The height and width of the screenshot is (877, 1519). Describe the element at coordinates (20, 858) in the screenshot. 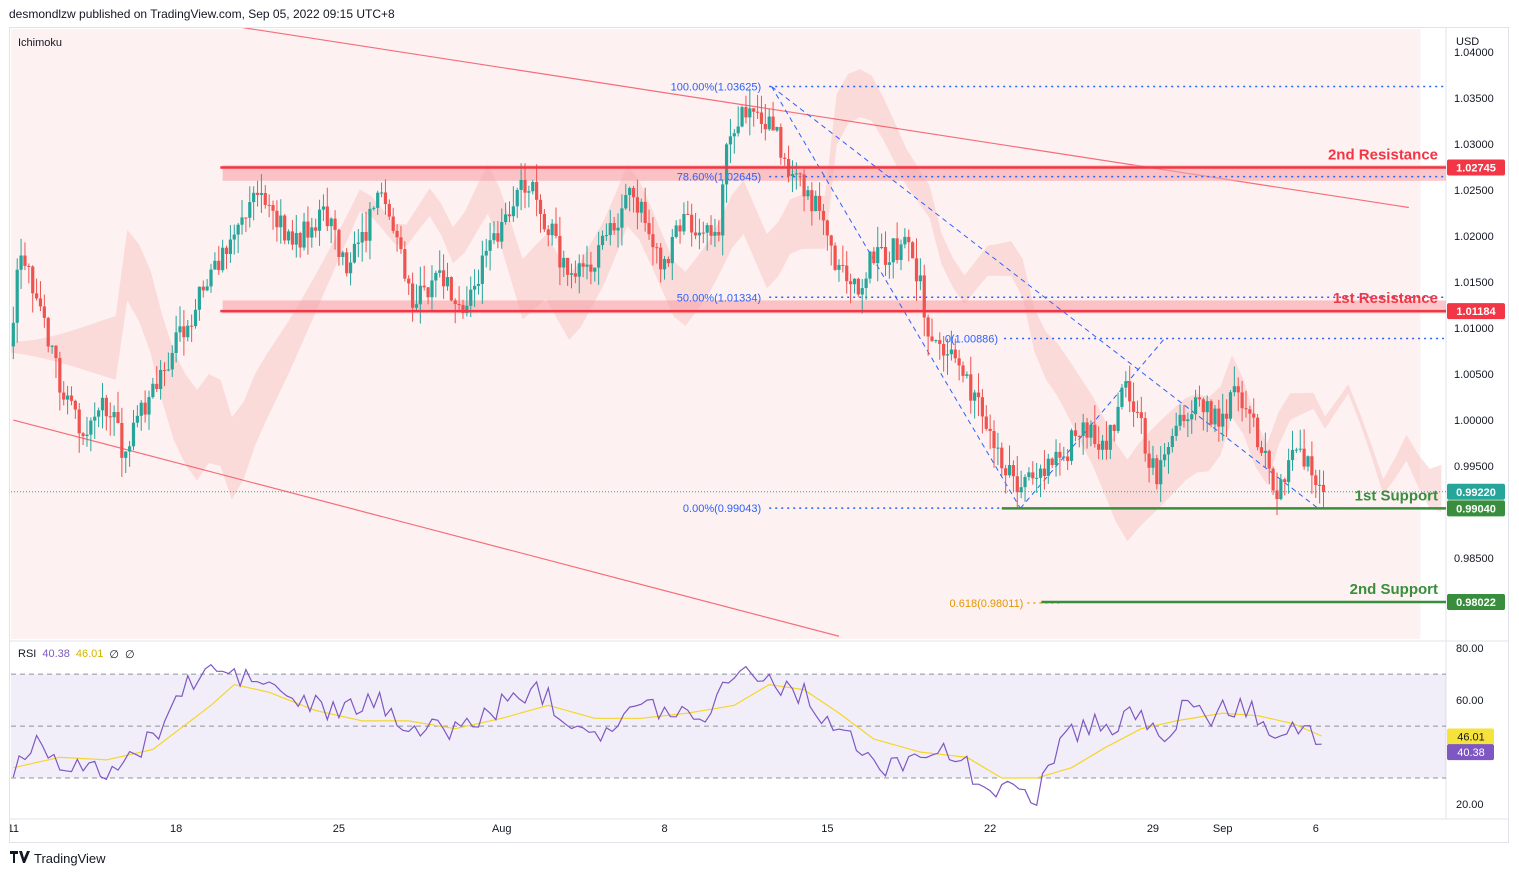

I see `tradingview-logo-icon` at that location.